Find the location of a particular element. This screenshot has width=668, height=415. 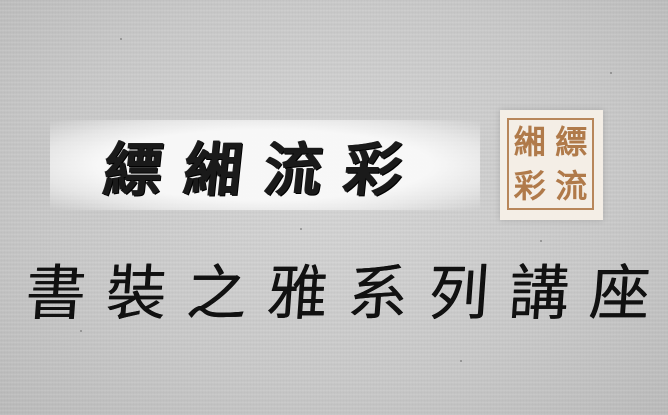

title-band: 縹緗流彩 is located at coordinates (265, 165).